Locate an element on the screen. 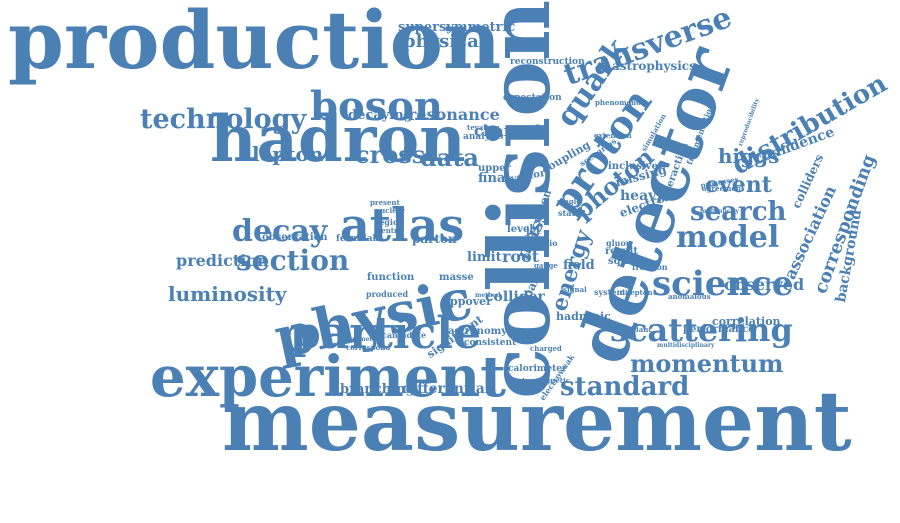 This screenshot has height=523, width=900. cloud-word-correlation: correlation is located at coordinates (746, 321).